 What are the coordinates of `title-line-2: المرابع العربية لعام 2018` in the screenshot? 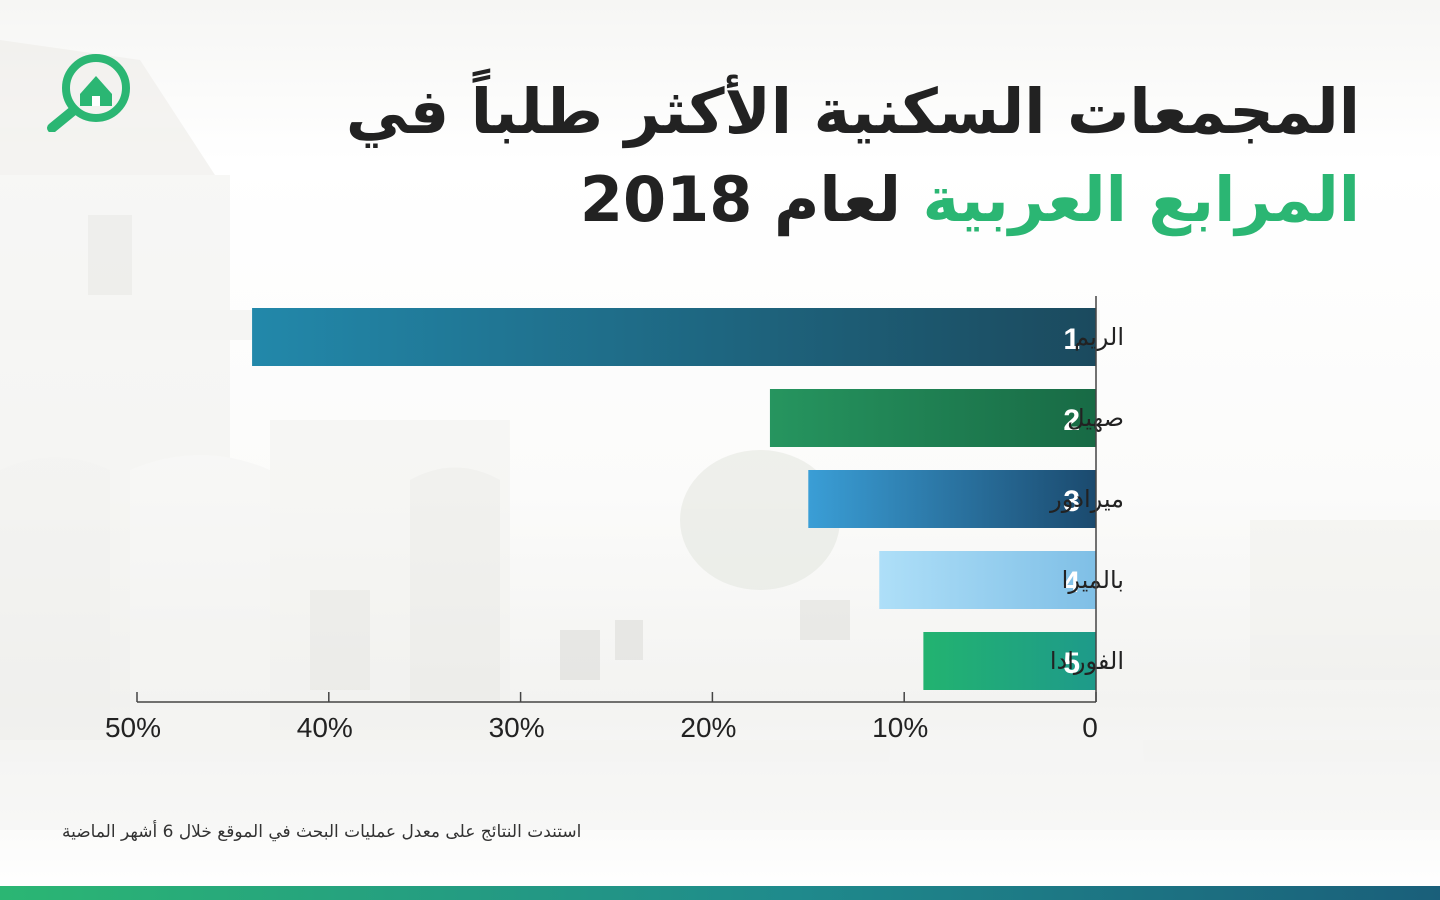 It's located at (810, 200).